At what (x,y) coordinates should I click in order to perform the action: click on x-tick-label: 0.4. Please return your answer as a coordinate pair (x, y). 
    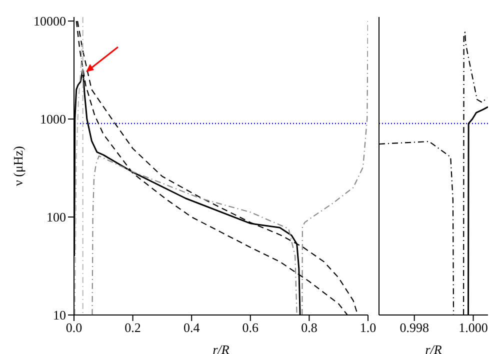
    Looking at the image, I should click on (191, 328).